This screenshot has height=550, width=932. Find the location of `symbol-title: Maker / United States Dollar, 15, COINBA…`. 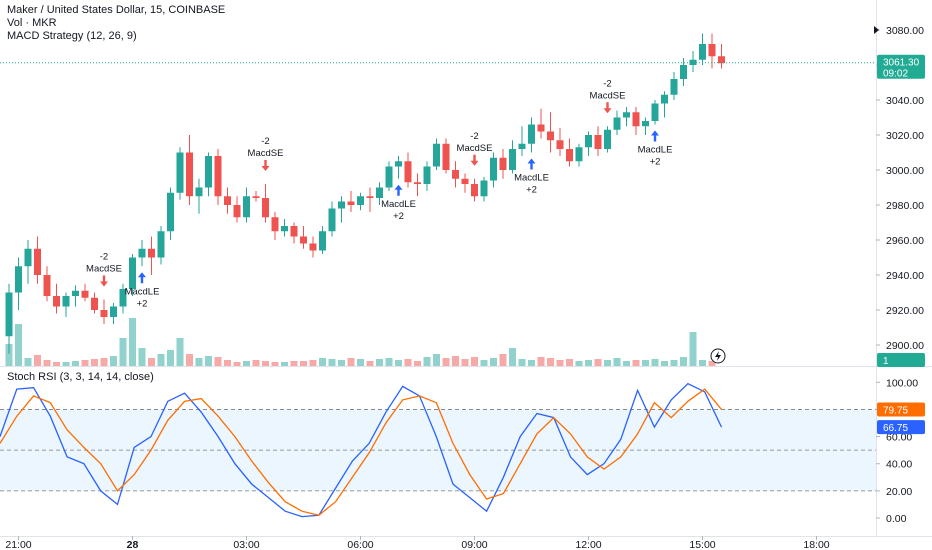

symbol-title: Maker / United States Dollar, 15, COINBA… is located at coordinates (116, 10).